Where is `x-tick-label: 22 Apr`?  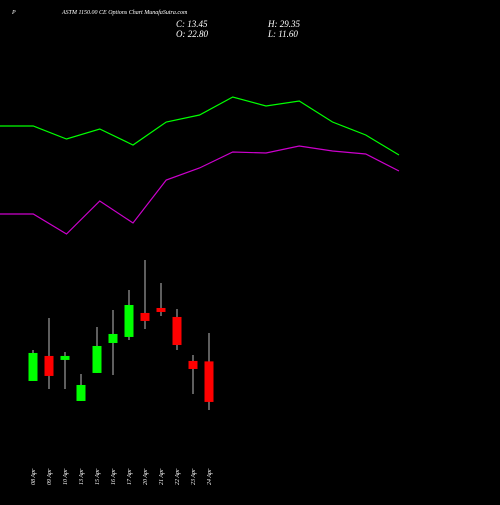 x-tick-label: 22 Apr is located at coordinates (178, 476).